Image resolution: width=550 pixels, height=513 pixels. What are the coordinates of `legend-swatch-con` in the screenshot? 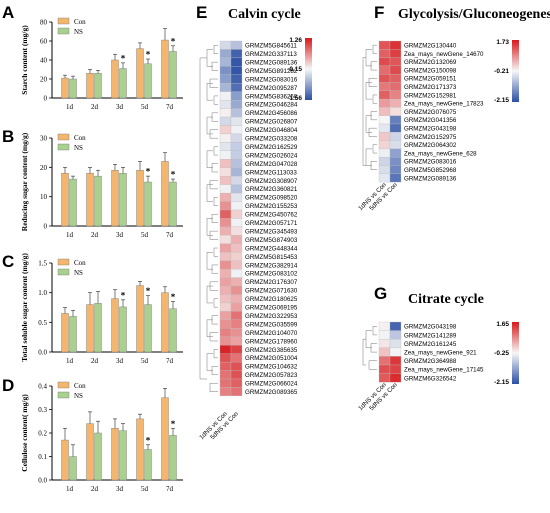 It's located at (63, 21).